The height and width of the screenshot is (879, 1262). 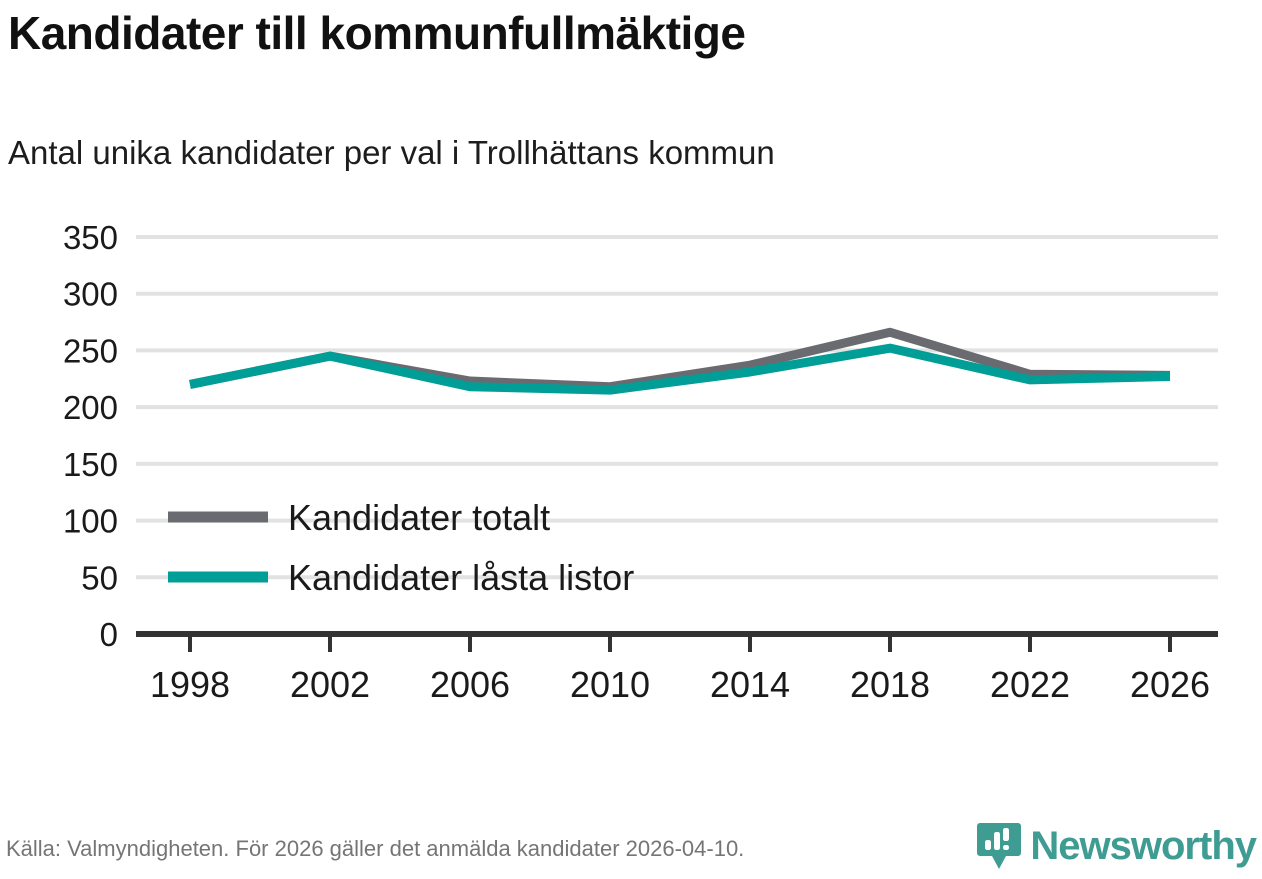 What do you see at coordinates (99, 577) in the screenshot?
I see `y-tick-label: 50` at bounding box center [99, 577].